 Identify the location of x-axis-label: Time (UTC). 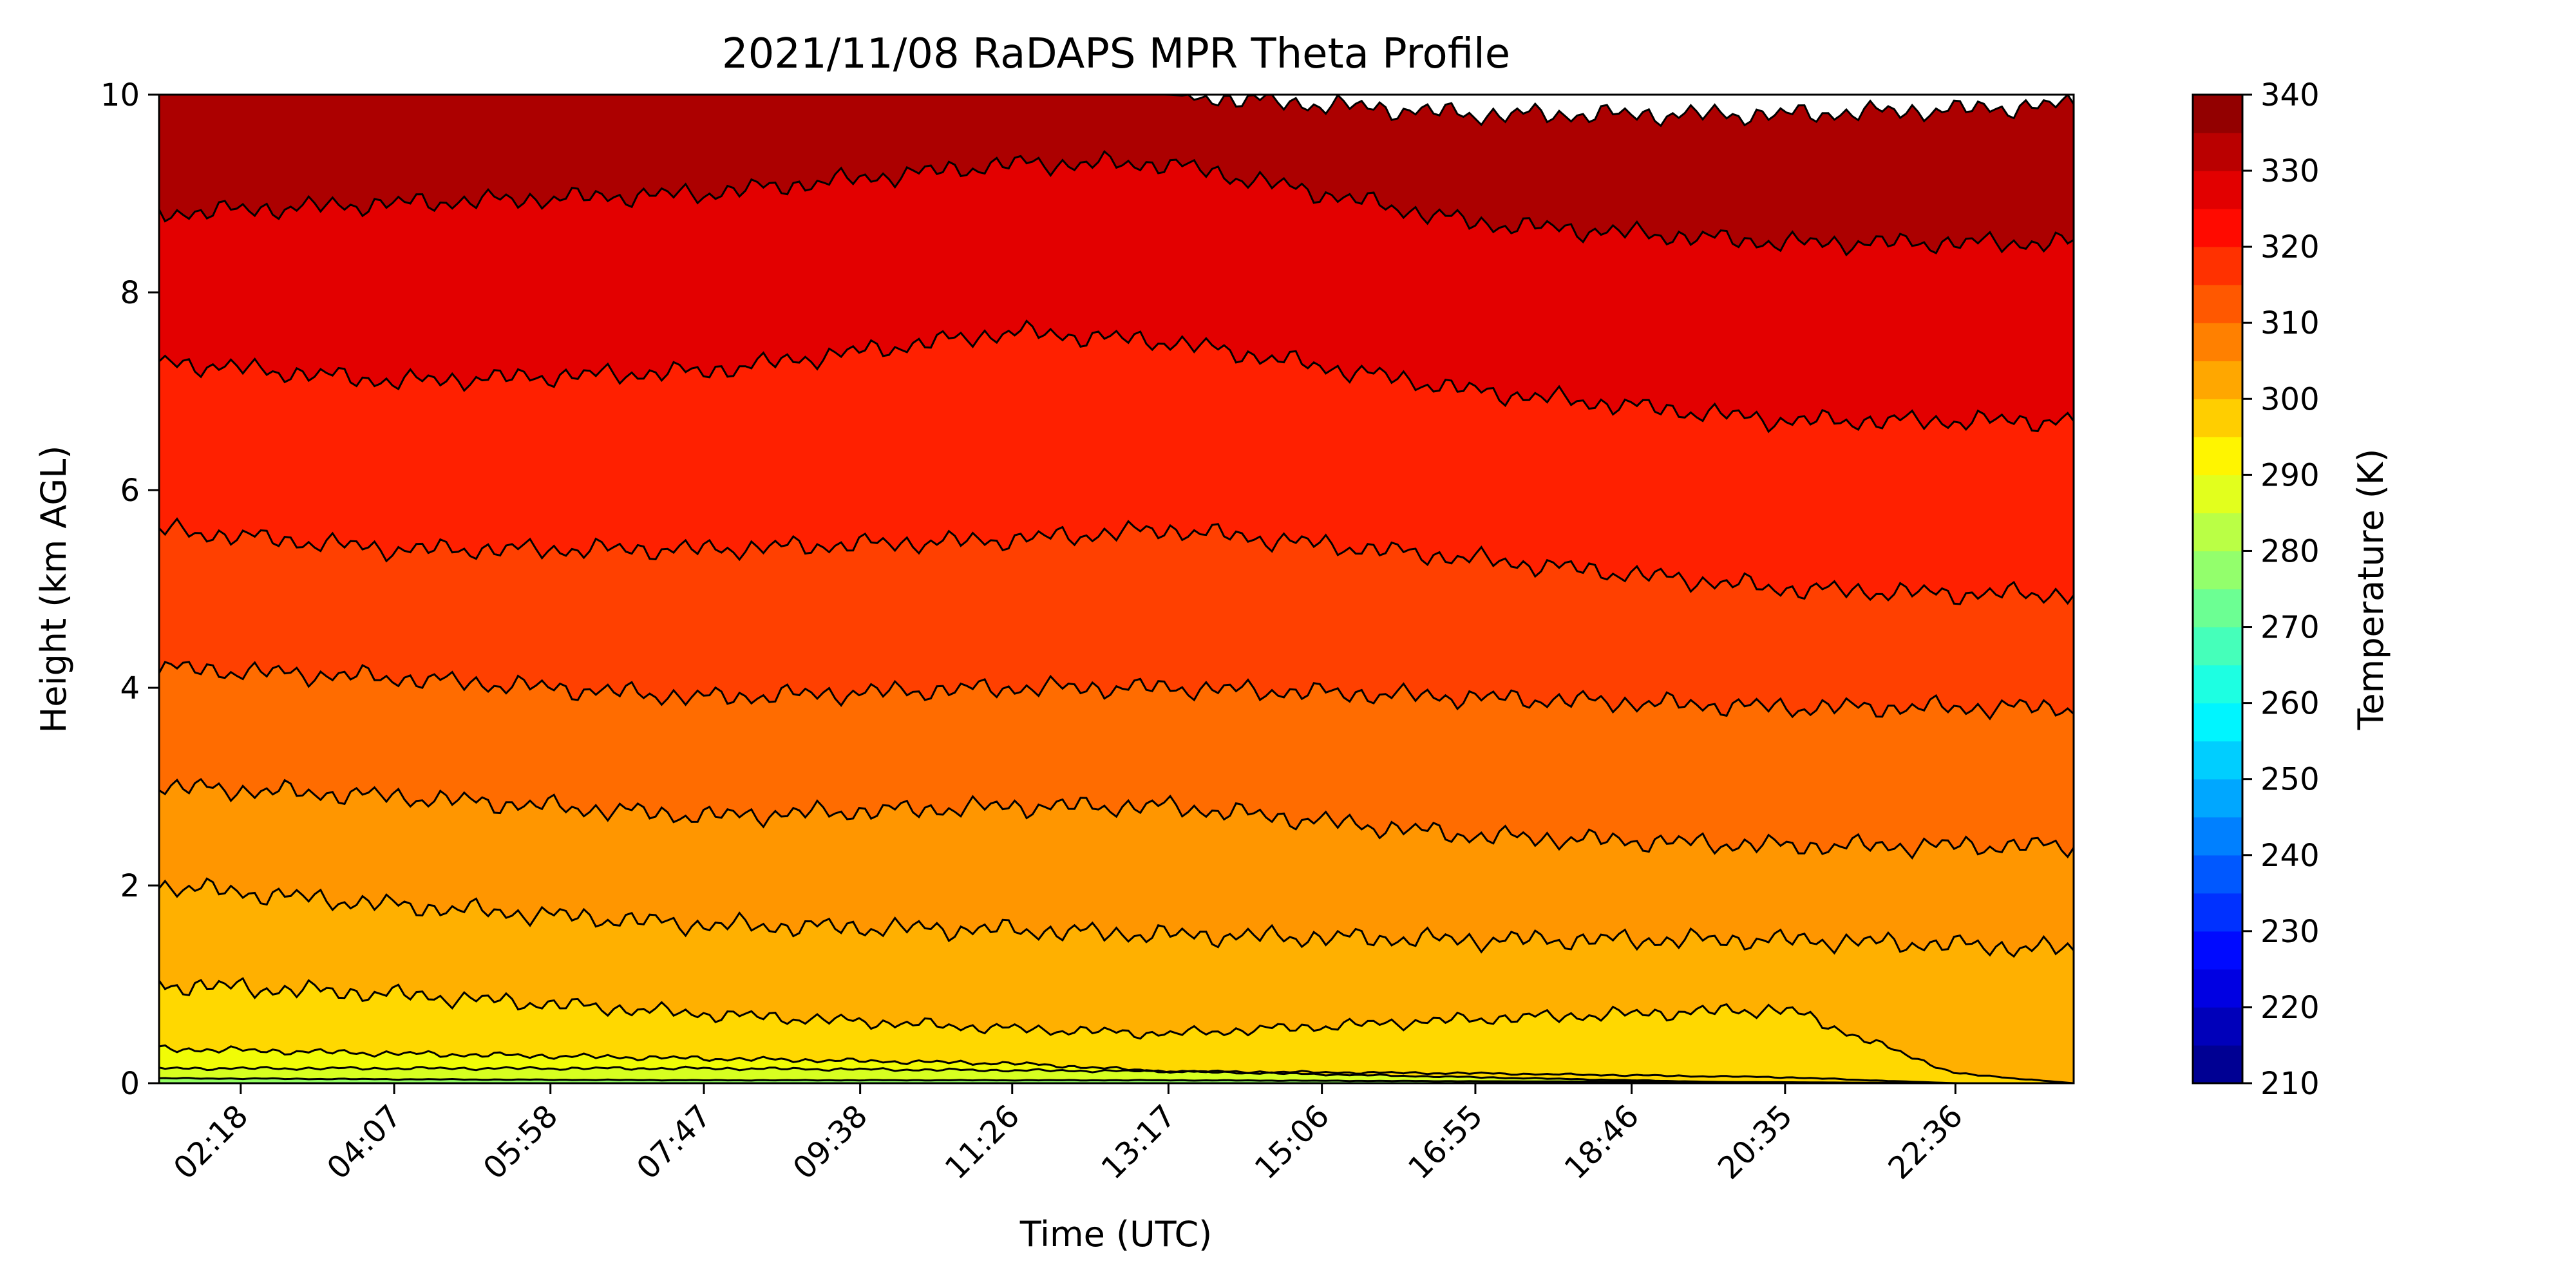
(1116, 1234).